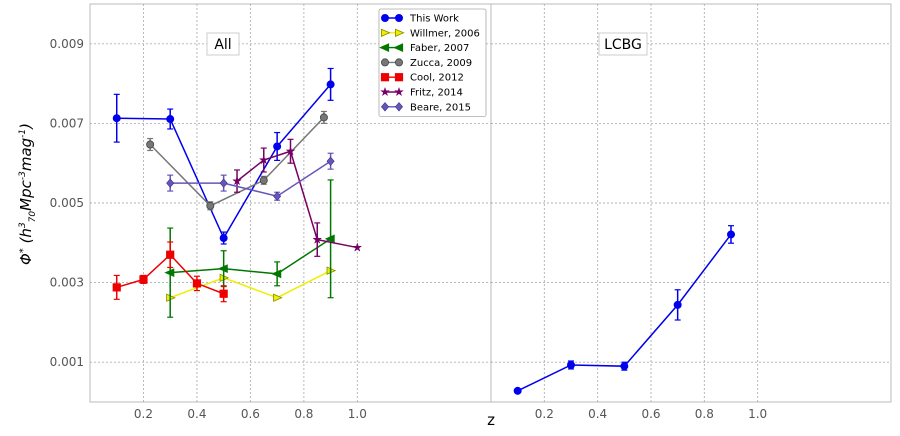 This screenshot has height=436, width=900. I want to click on legend-label: Cool, 2012, so click(437, 78).